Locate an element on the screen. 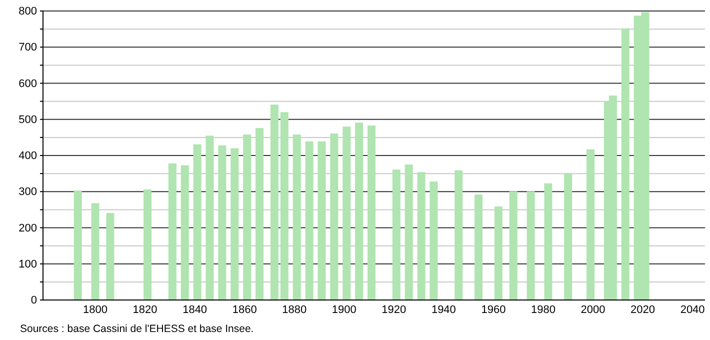 This screenshot has width=710, height=340. y-tick-label: 400 is located at coordinates (27, 156).